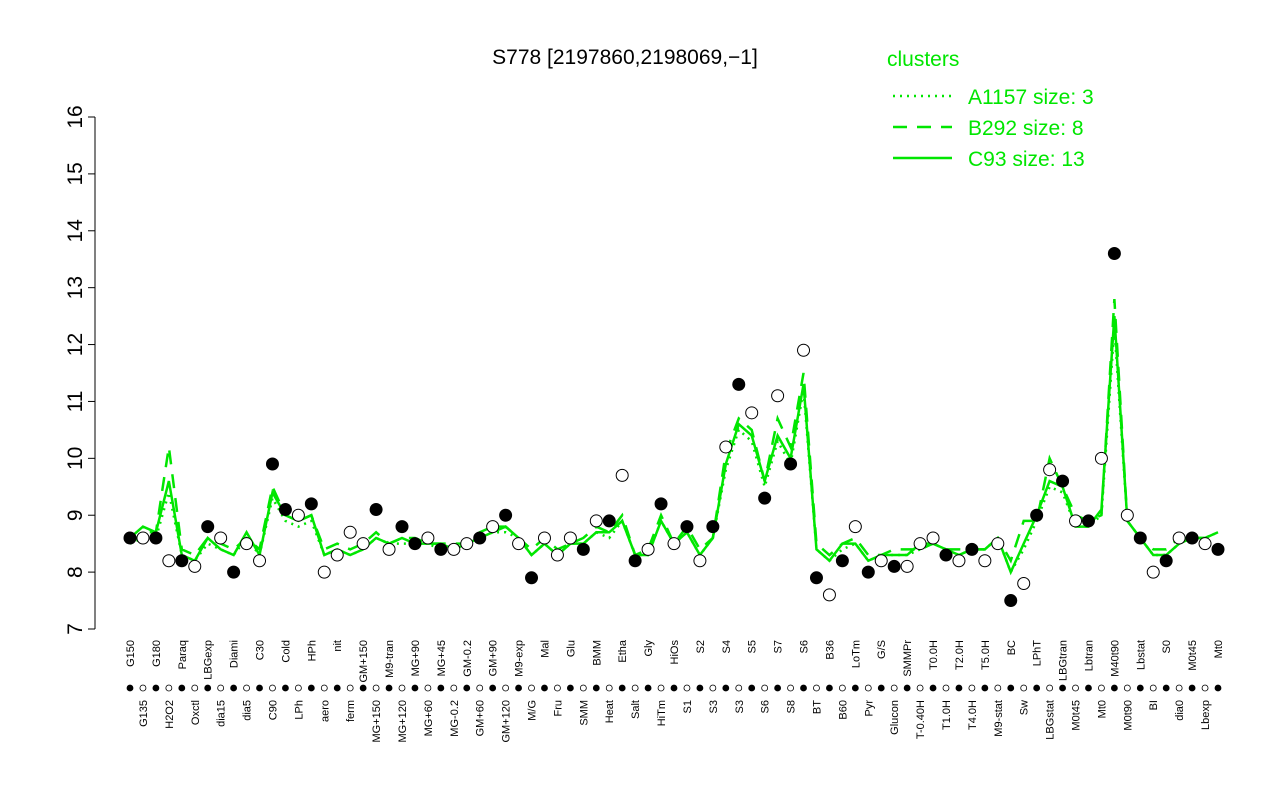 The width and height of the screenshot is (1280, 805). What do you see at coordinates (403, 721) in the screenshot?
I see `x-tick-label: MG+120` at bounding box center [403, 721].